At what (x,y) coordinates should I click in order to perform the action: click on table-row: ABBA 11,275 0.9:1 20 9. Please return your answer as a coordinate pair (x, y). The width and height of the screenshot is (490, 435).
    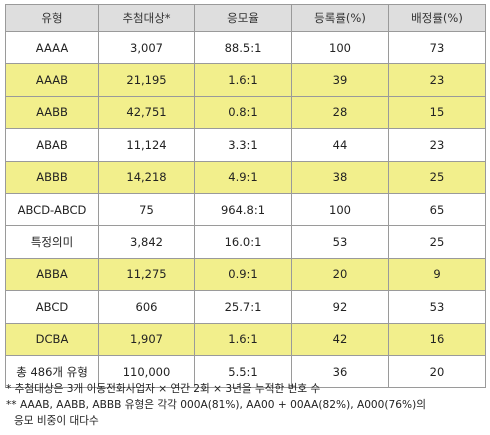
    Looking at the image, I should click on (245, 274).